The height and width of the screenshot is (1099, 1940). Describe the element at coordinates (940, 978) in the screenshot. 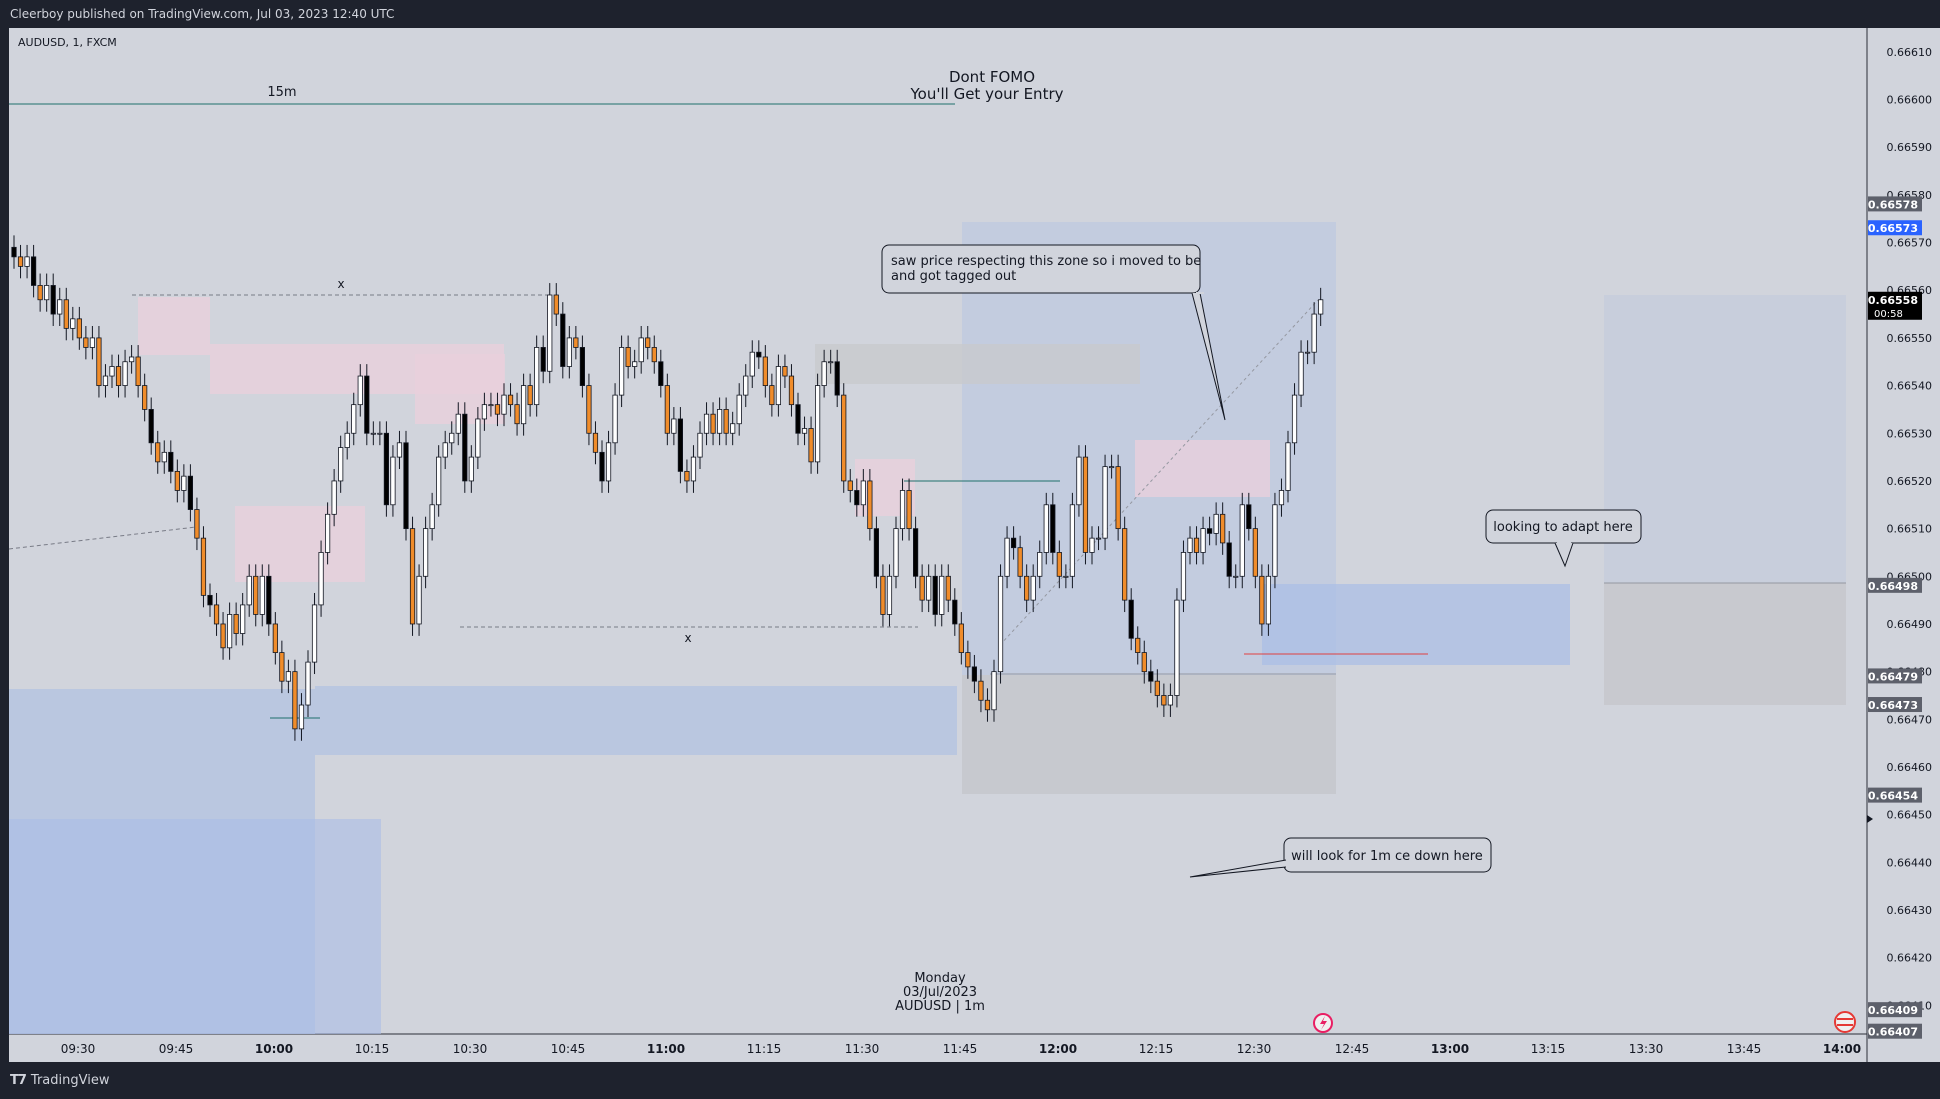

I see `session-day: Monday` at that location.